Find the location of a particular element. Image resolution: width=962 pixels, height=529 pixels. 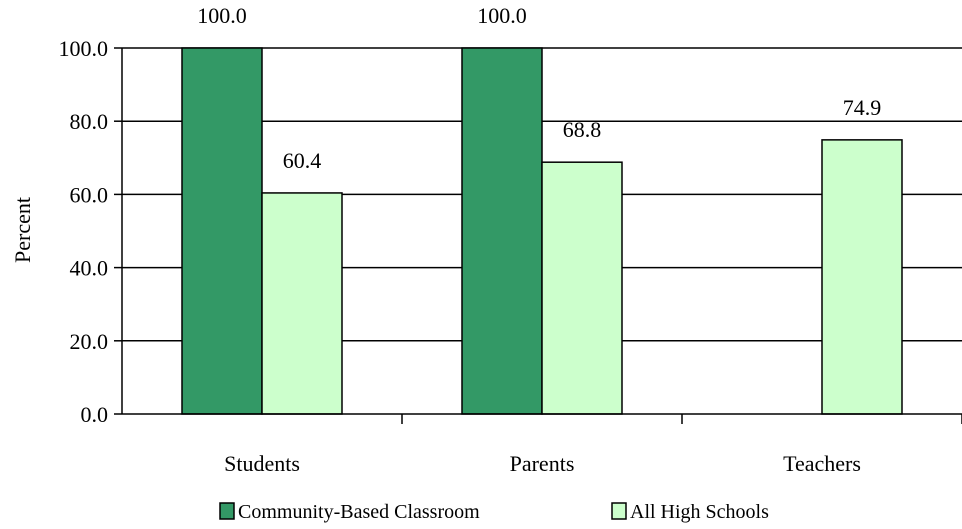

y-tick-label: 80.0 is located at coordinates (89, 121).